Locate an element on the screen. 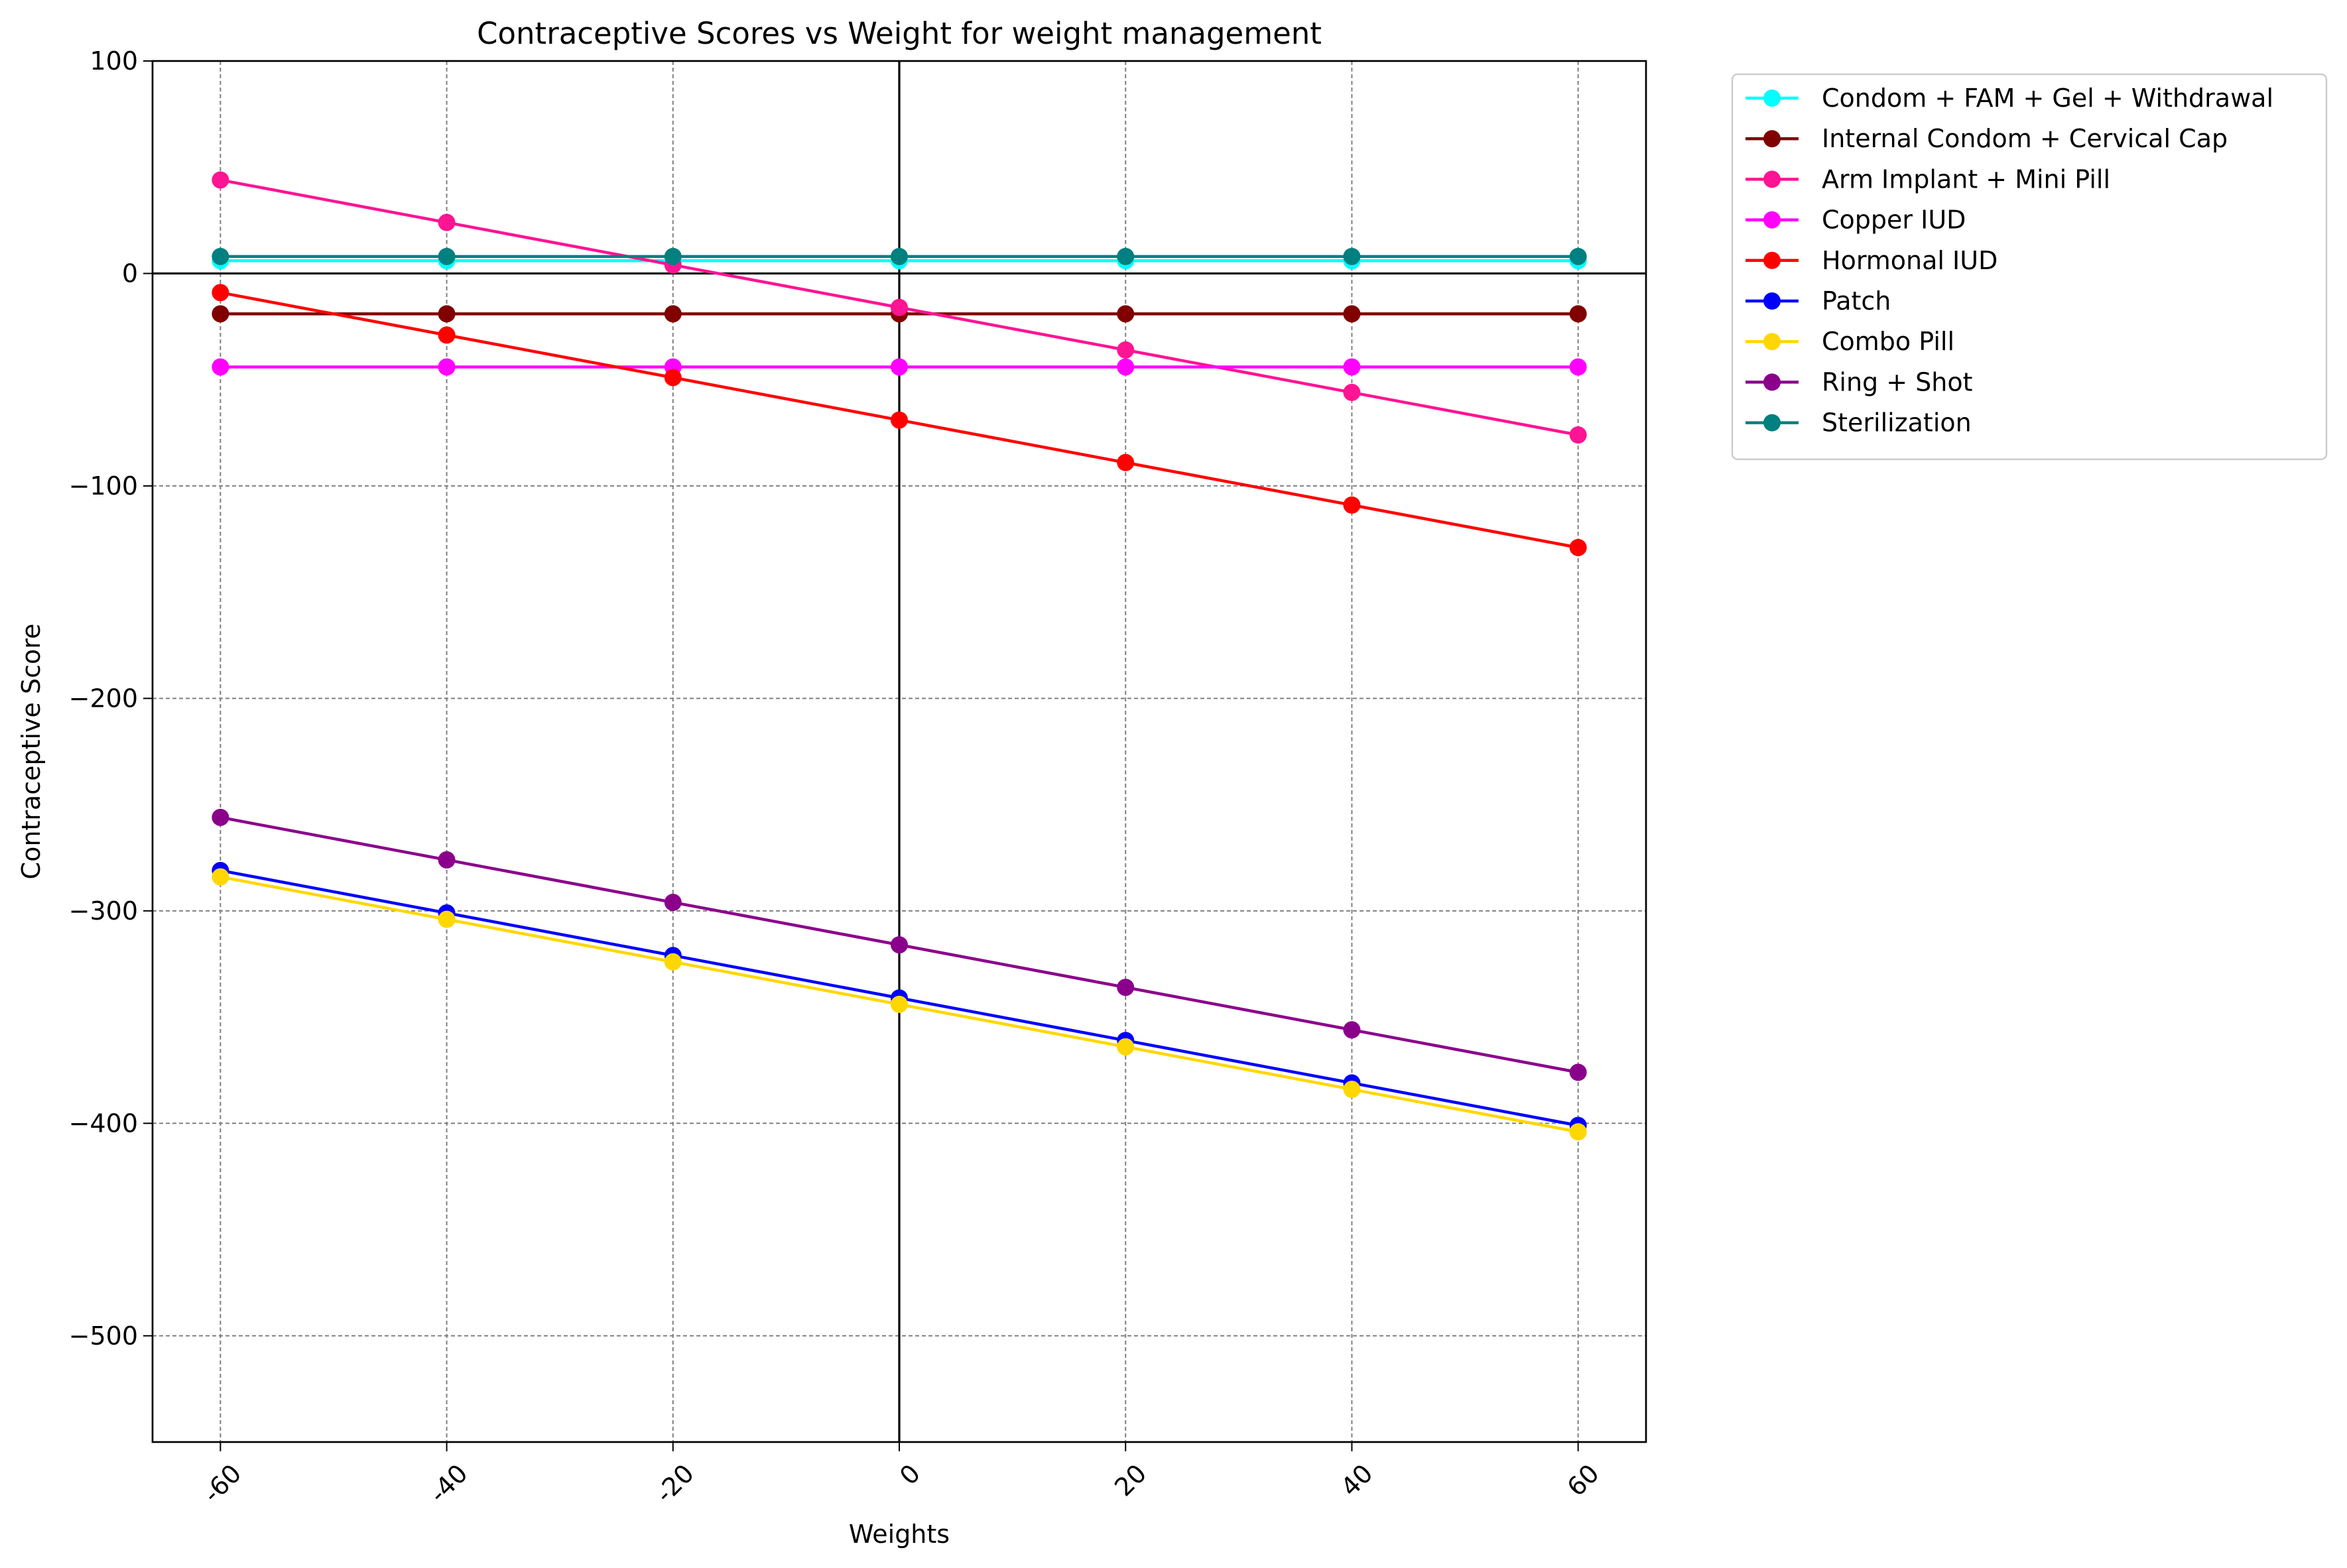  legend-label: Ring + Shot is located at coordinates (1897, 381).